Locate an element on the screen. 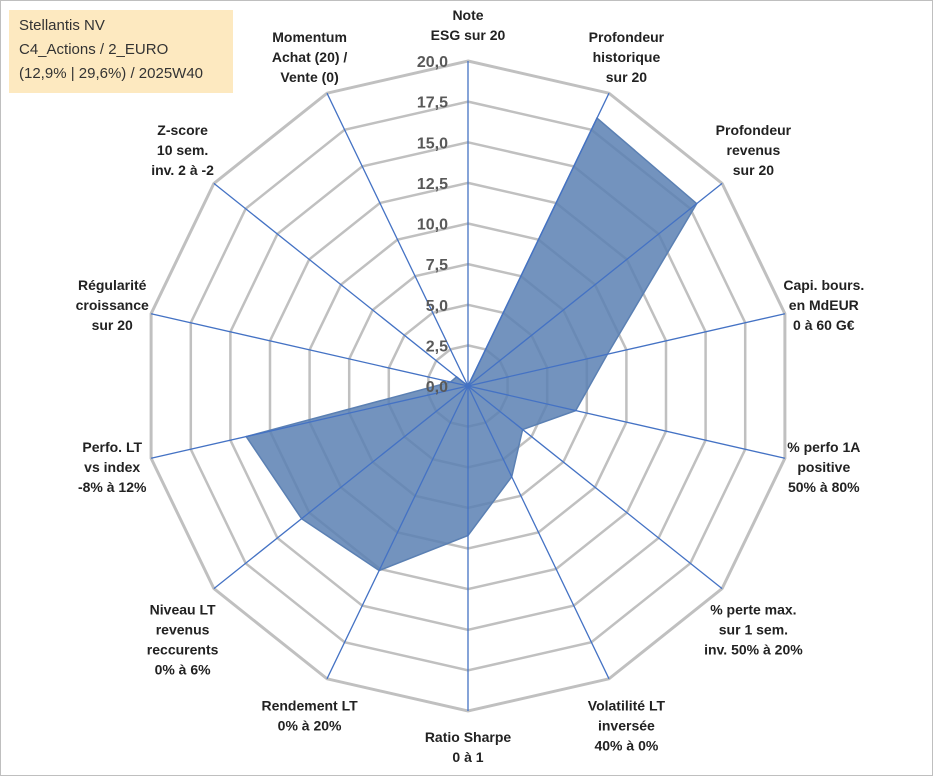 This screenshot has width=933, height=776. tick-label-3: 7,5 is located at coordinates (437, 265).